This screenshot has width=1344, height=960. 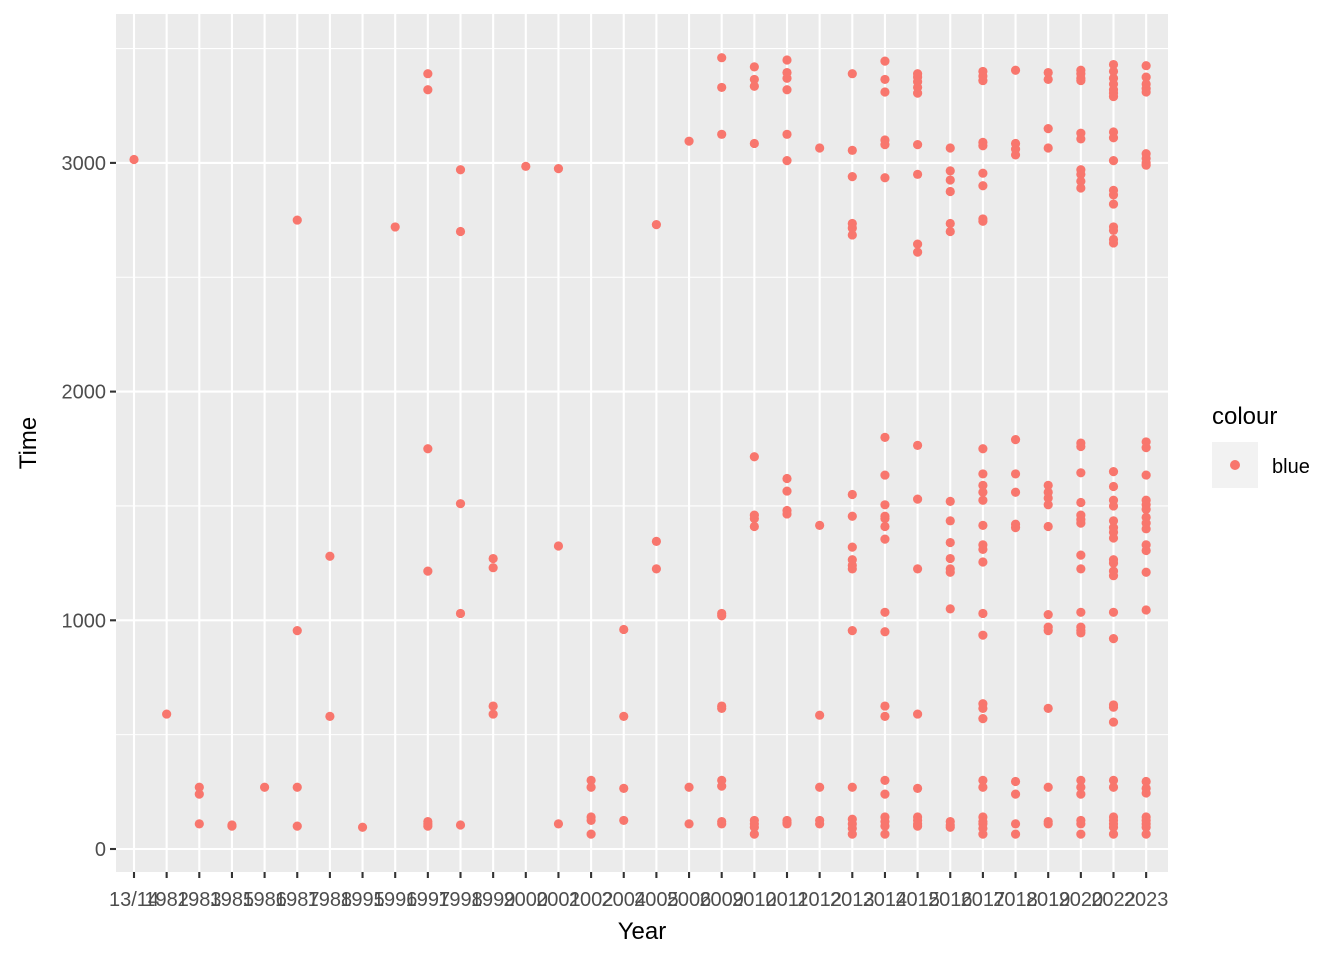 What do you see at coordinates (428, 900) in the screenshot?
I see `x-tick-label: 1997` at bounding box center [428, 900].